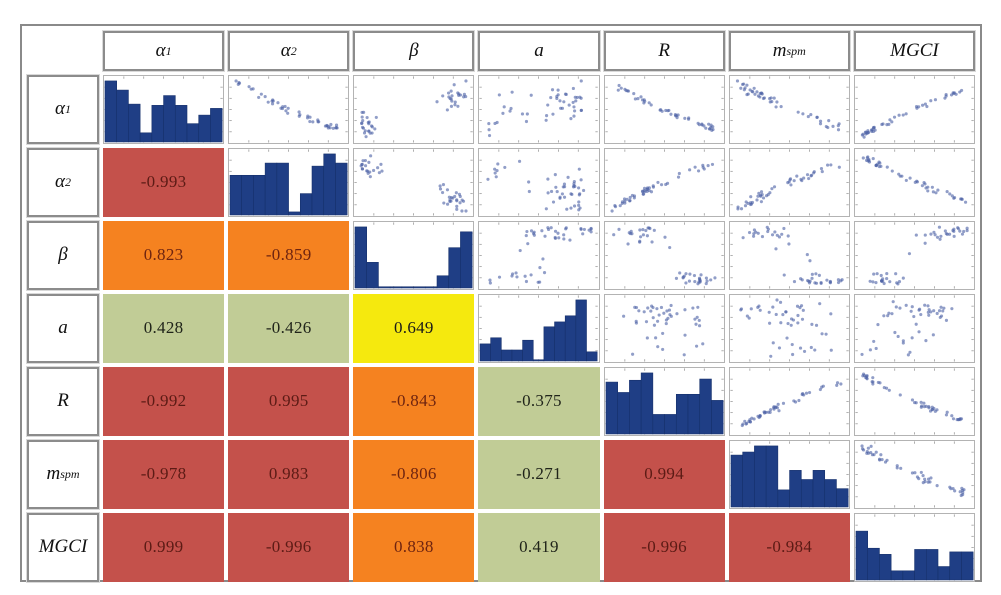  What do you see at coordinates (163, 401) in the screenshot?
I see `correlation-value: -0.992` at bounding box center [163, 401].